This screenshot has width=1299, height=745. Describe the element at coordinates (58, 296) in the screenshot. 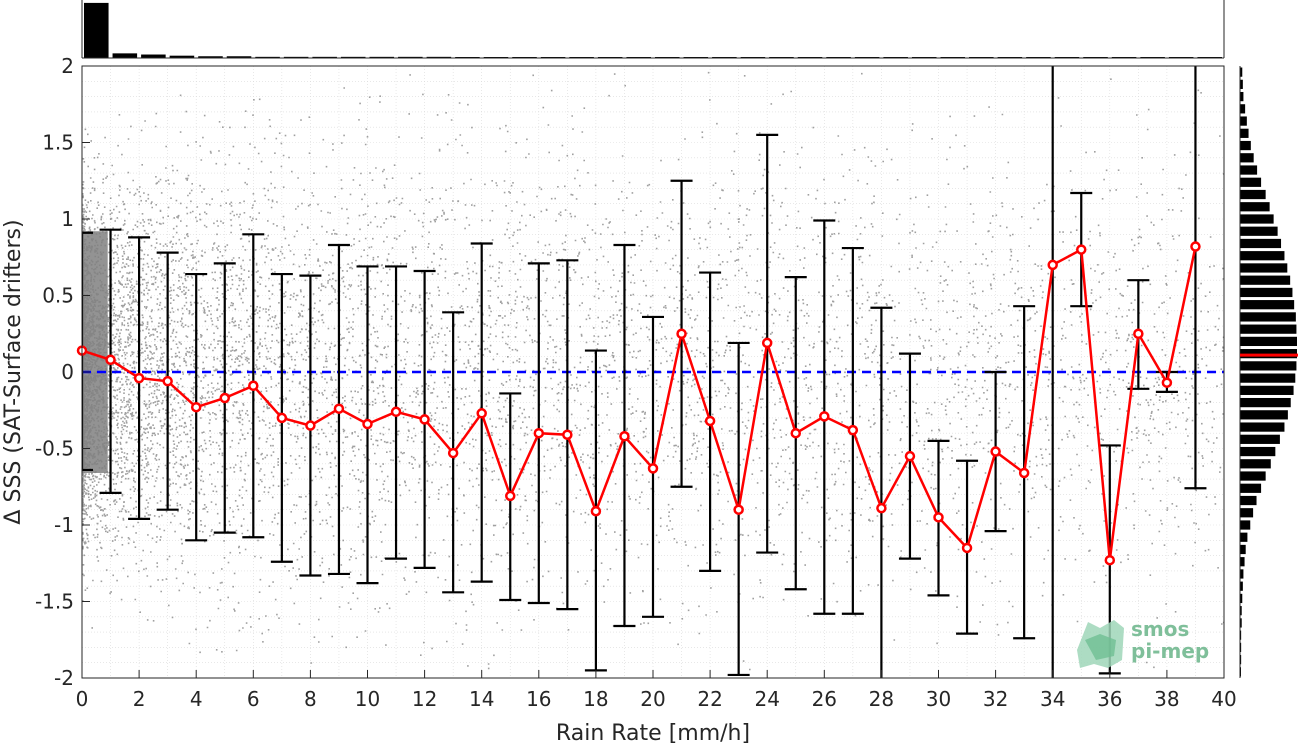

I see `y-tick-label: 0.5` at that location.